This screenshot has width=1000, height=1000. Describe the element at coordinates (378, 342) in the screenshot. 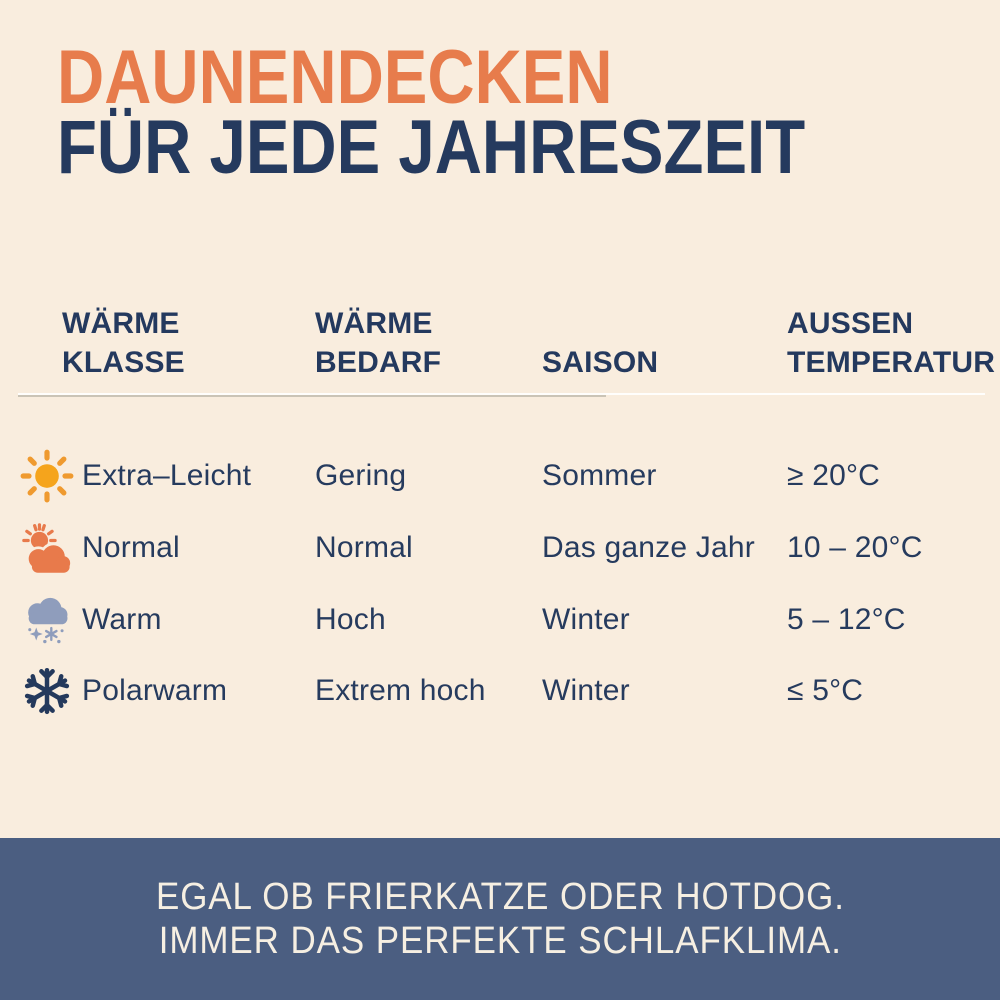

I see `column-header-waerme-bedarf: WÄRME BEDARF` at that location.